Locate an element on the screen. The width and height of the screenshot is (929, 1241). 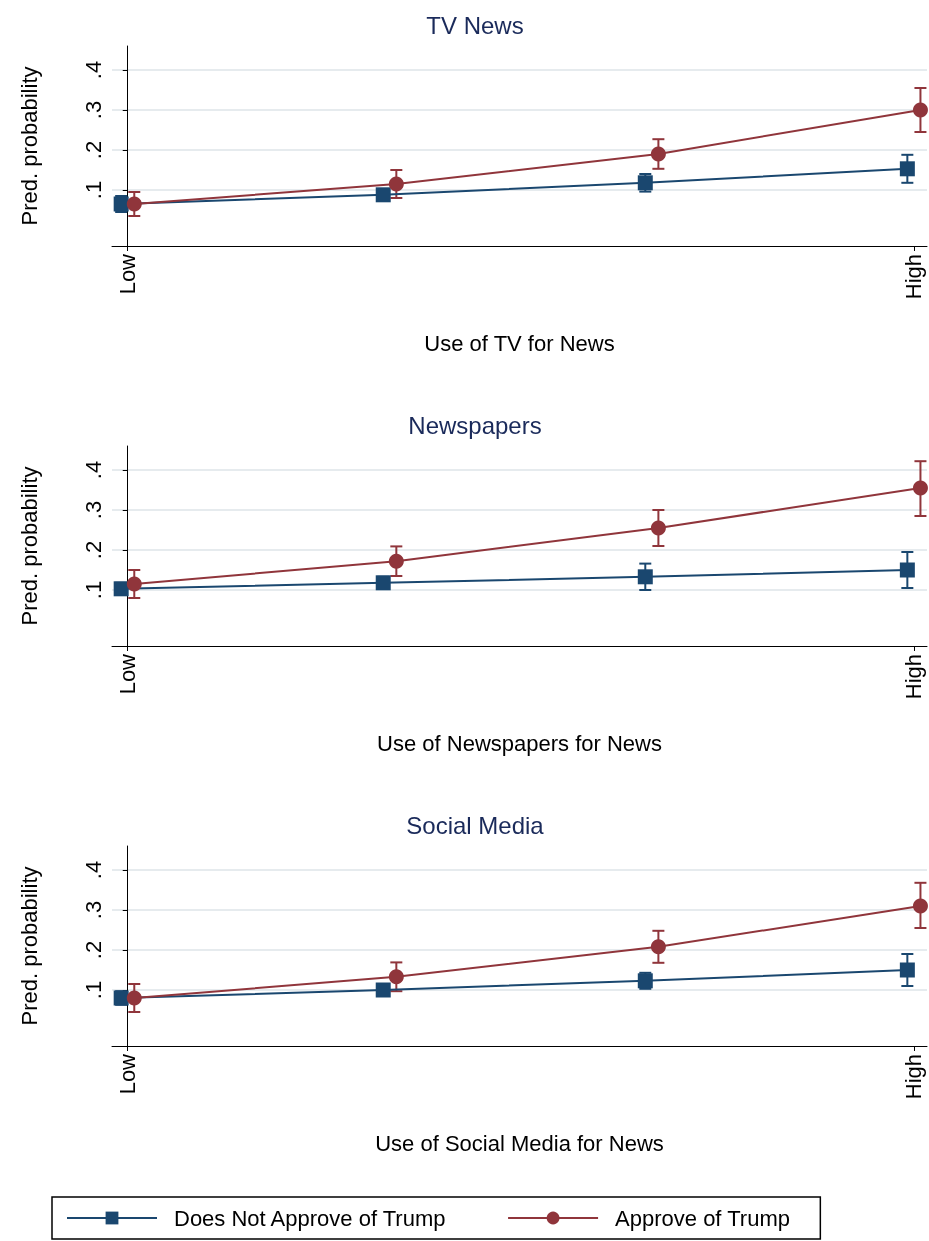
x-axis-title: Use of Newspapers for News is located at coordinates (519, 743).